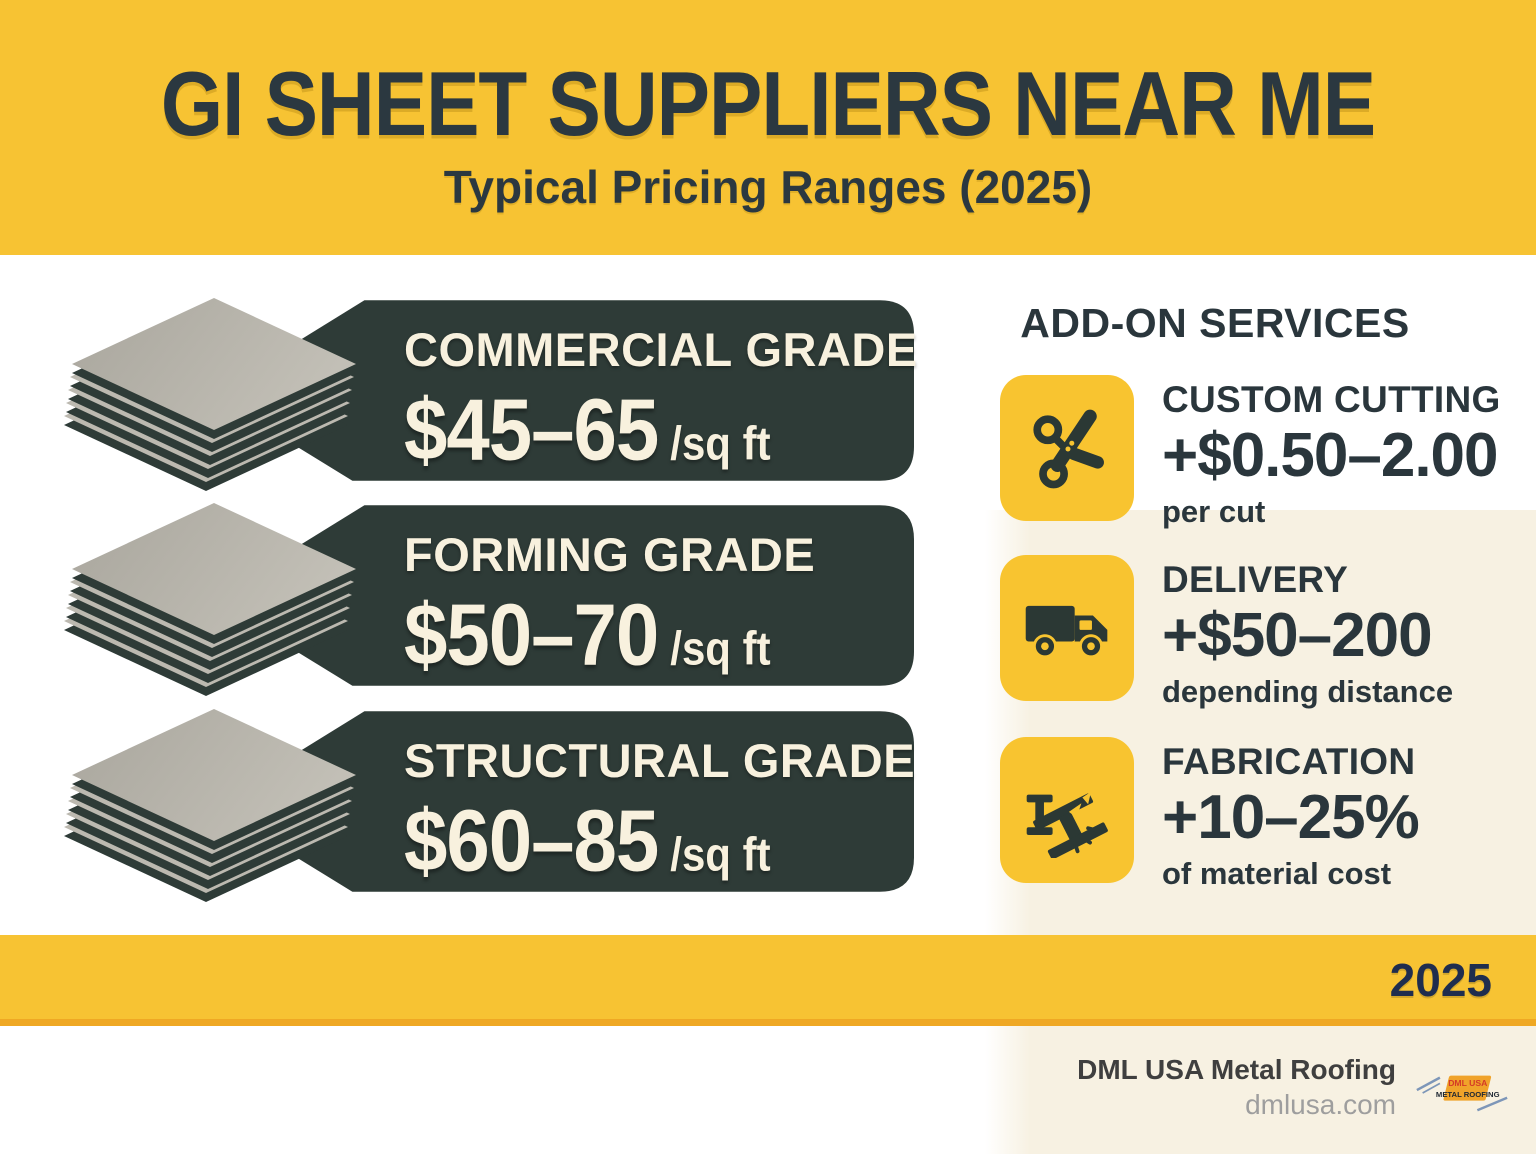  I want to click on scissors-icon, so click(1068, 449).